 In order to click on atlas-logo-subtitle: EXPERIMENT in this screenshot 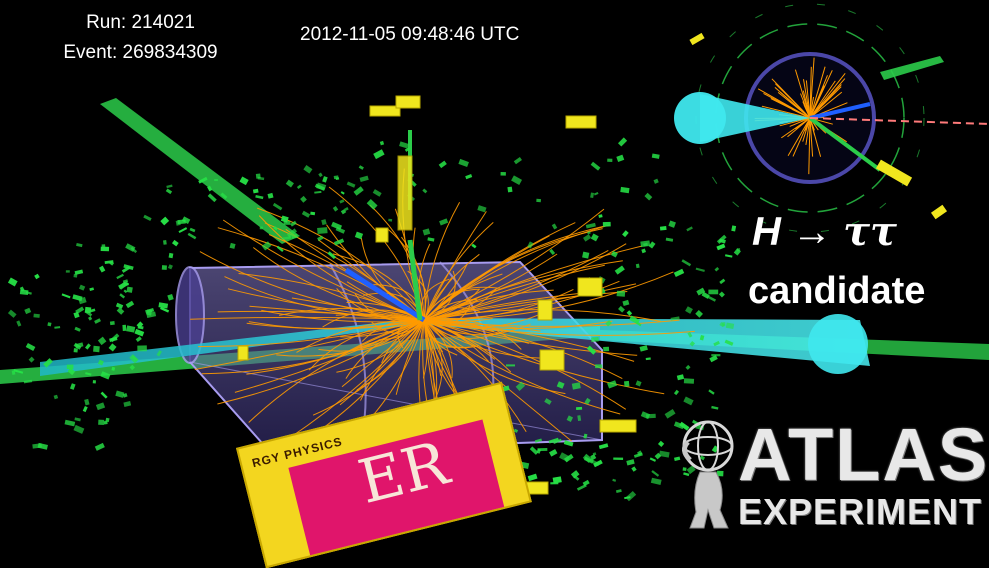, I will do `click(860, 511)`.